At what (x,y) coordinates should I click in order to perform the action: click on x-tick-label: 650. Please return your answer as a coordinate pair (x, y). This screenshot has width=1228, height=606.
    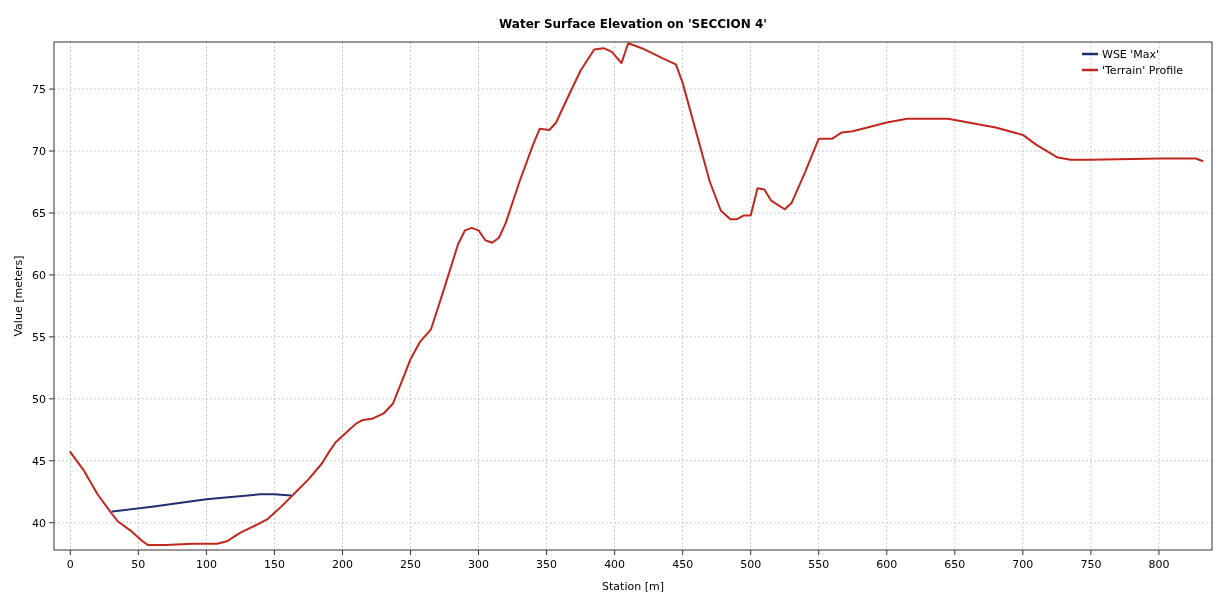
    Looking at the image, I should click on (955, 564).